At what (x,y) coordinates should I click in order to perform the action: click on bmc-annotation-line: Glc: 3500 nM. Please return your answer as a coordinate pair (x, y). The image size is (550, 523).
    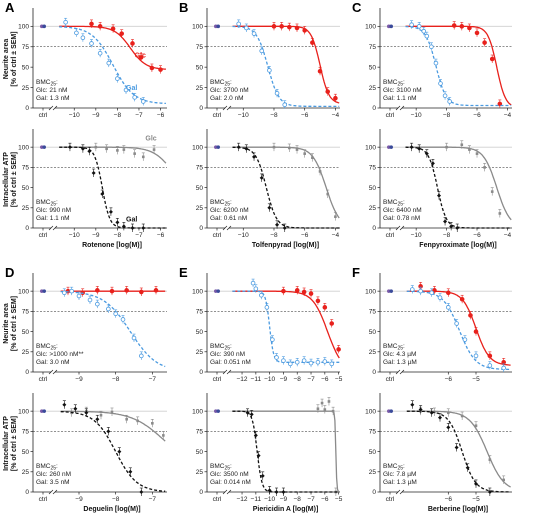
    Looking at the image, I should click on (229, 474).